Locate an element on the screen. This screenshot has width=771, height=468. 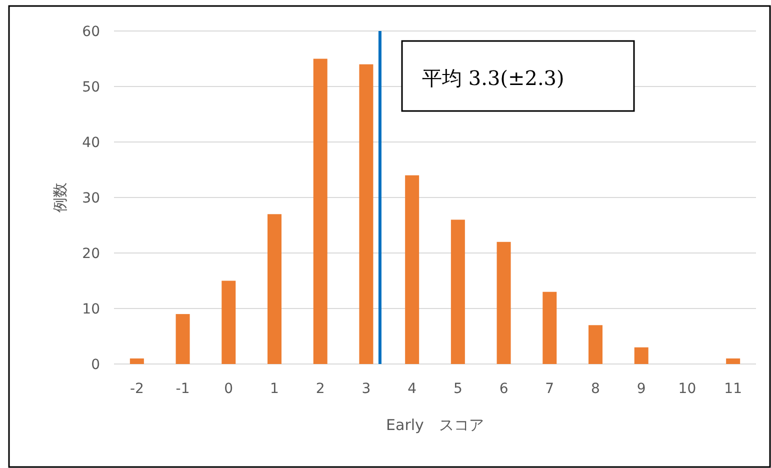
y-tick-label: 10 is located at coordinates (91, 310).